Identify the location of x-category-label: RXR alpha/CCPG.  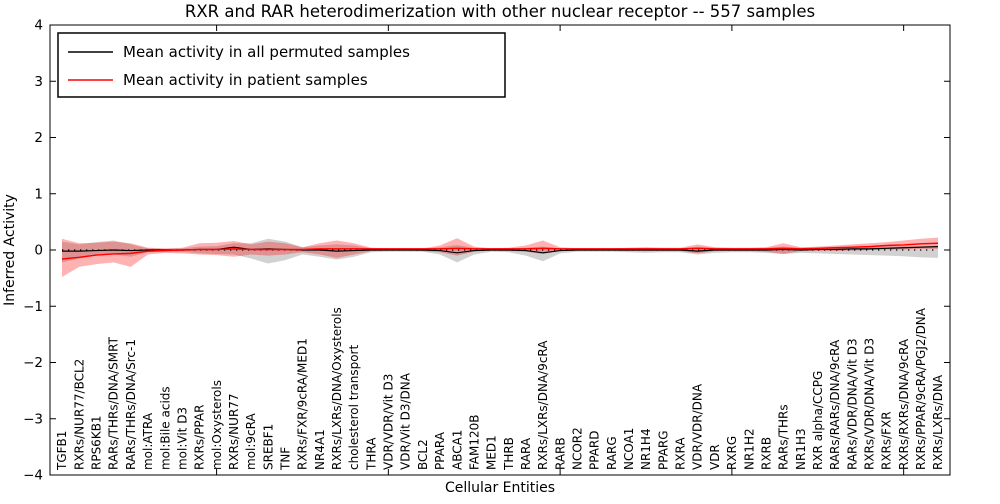
(818, 420).